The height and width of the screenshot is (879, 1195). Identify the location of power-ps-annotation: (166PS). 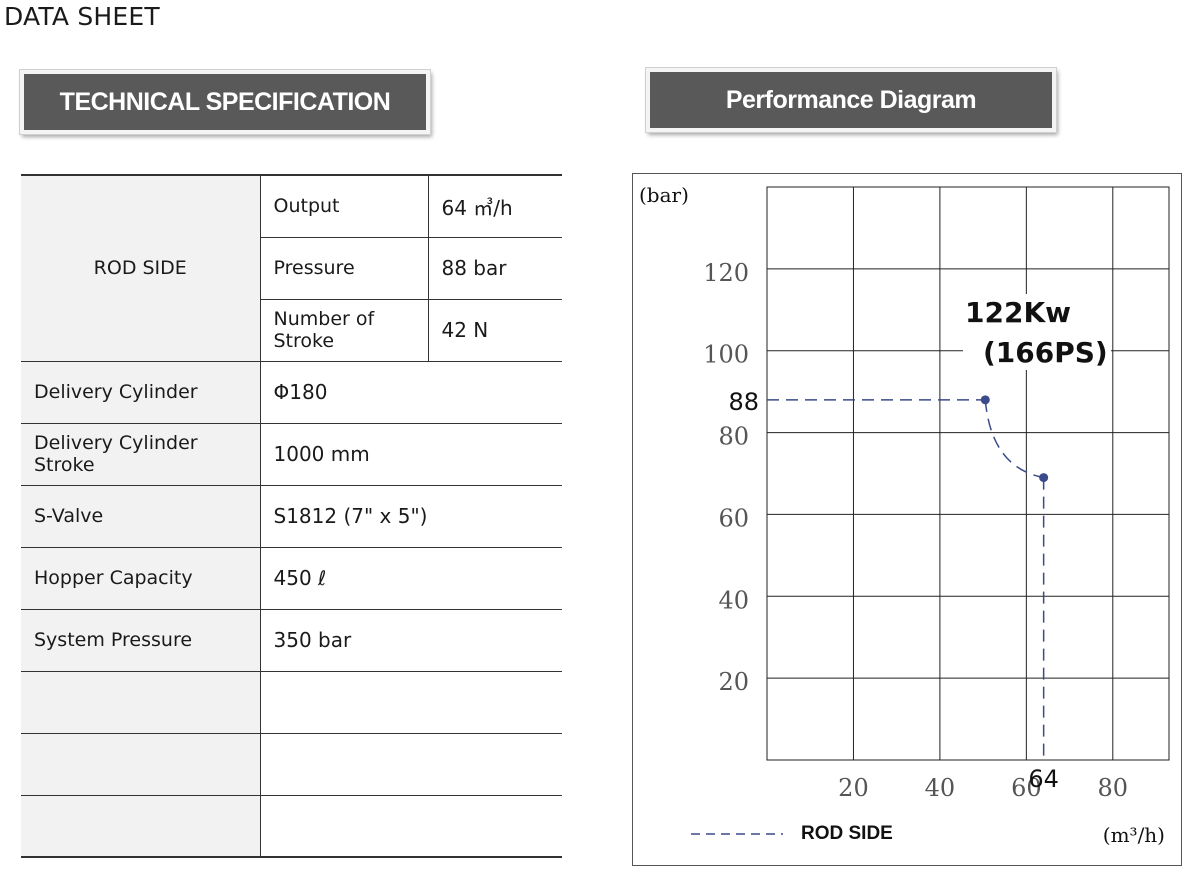
(1045, 352).